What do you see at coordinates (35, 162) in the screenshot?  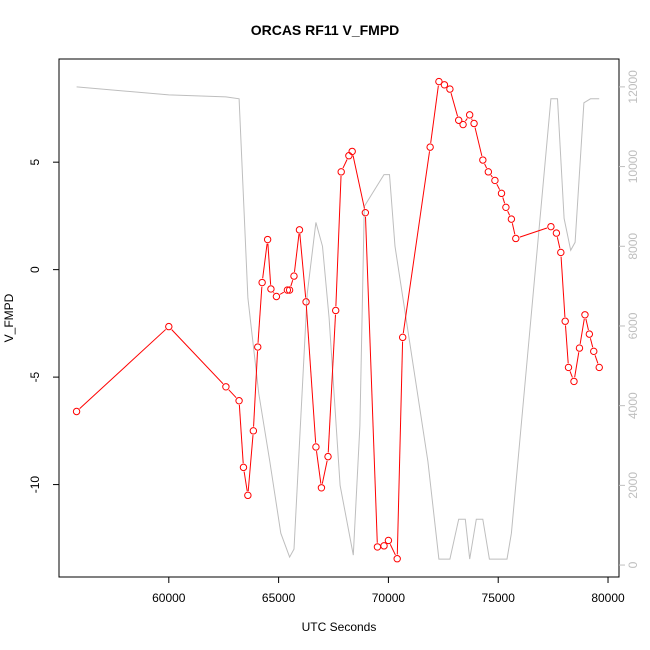 I see `y-tick-label: 5` at bounding box center [35, 162].